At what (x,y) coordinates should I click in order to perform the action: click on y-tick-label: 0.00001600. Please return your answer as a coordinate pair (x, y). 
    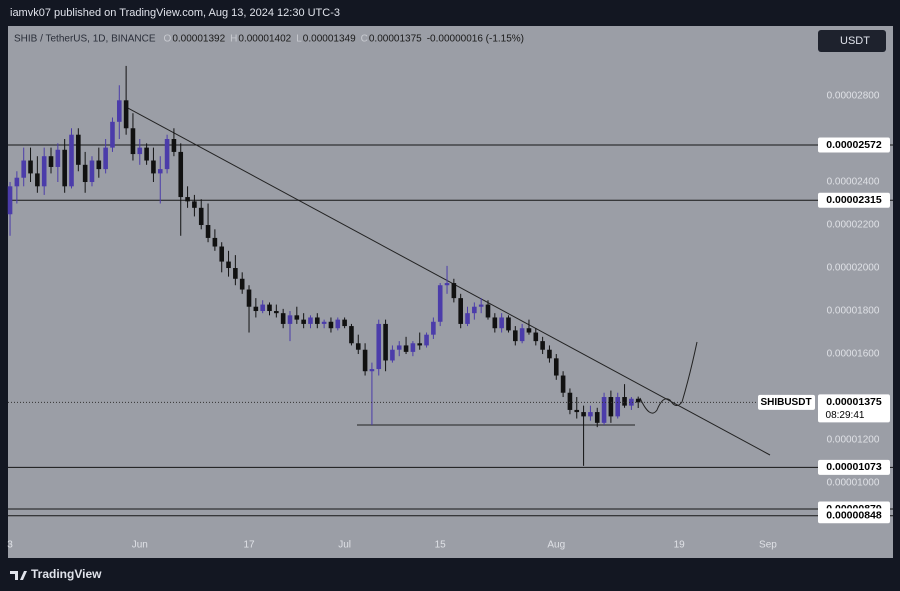
    Looking at the image, I should click on (853, 354).